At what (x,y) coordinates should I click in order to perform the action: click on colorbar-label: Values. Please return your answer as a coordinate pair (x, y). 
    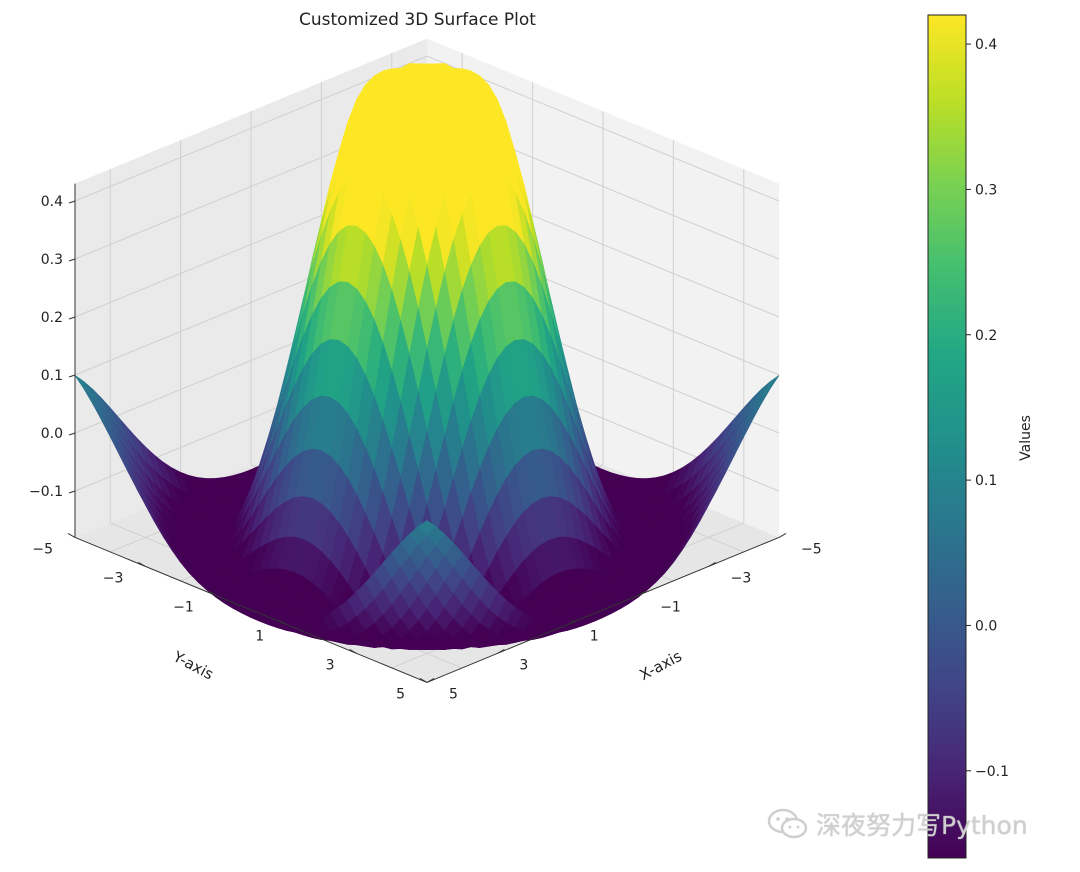
    Looking at the image, I should click on (1026, 438).